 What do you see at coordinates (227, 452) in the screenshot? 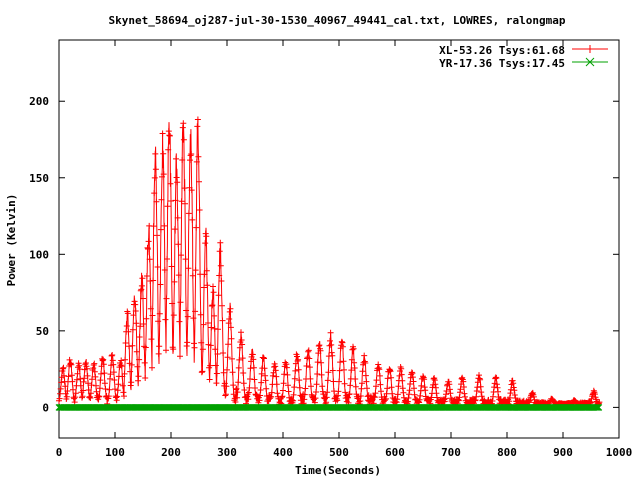
I see `x-tick-label: 300` at bounding box center [227, 452].